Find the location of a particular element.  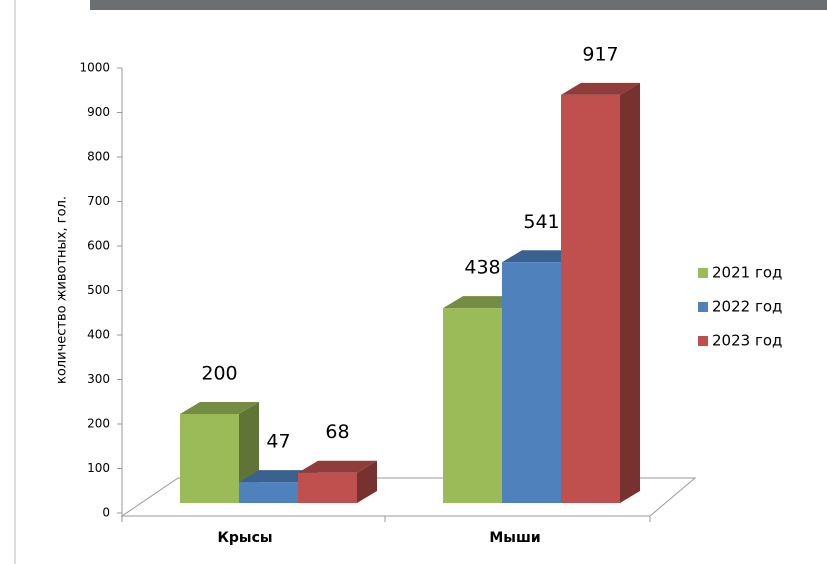

value-label: 68 is located at coordinates (337, 432).